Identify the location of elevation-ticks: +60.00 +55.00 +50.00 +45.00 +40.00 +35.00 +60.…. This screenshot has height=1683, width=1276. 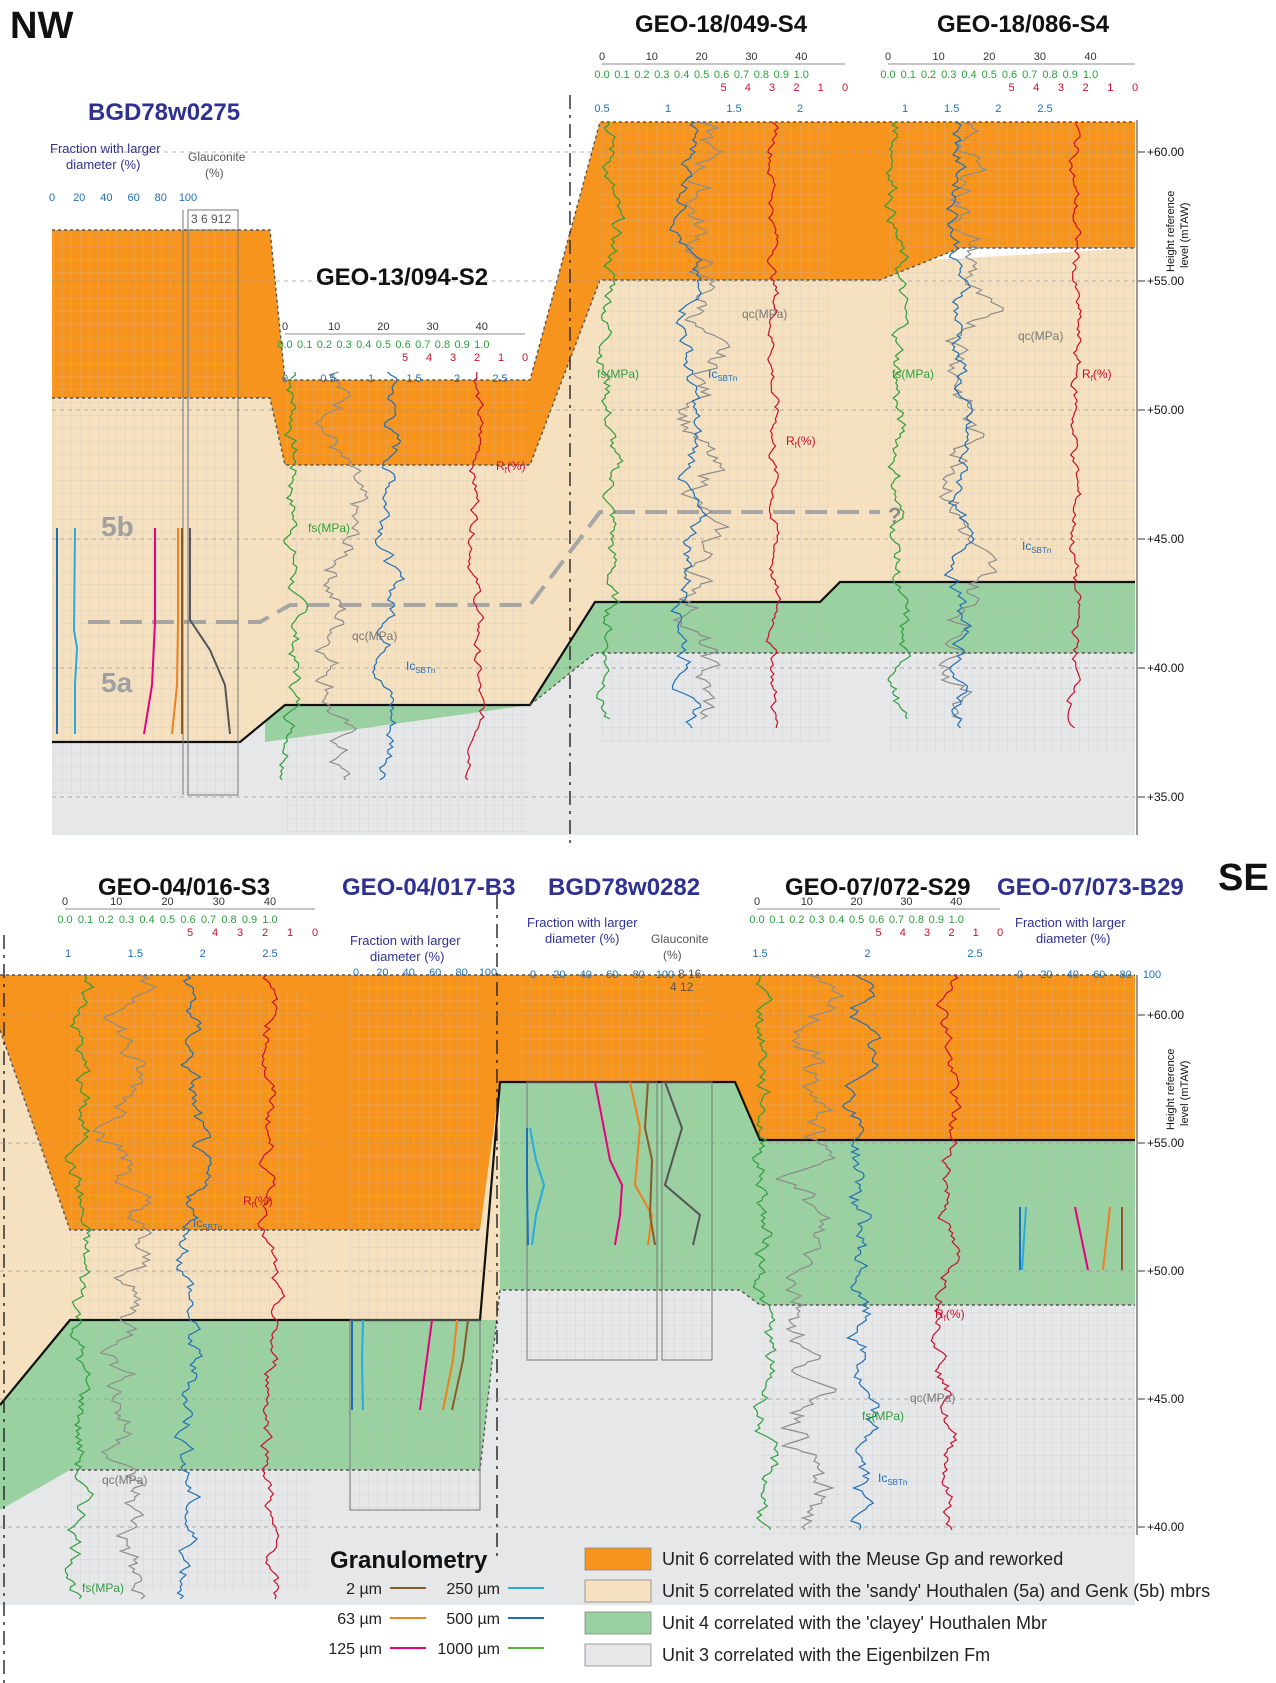
(1160, 827).